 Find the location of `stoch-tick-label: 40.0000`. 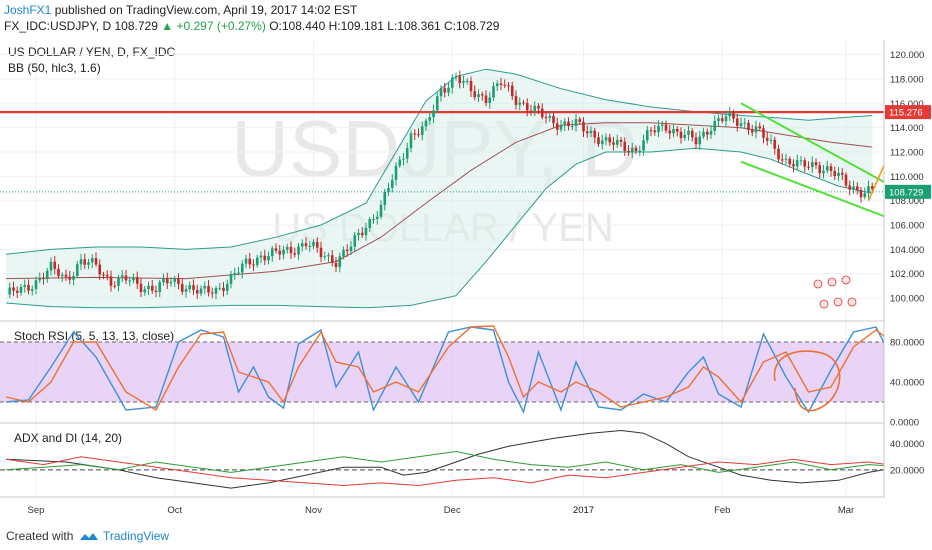

stoch-tick-label: 40.0000 is located at coordinates (907, 383).